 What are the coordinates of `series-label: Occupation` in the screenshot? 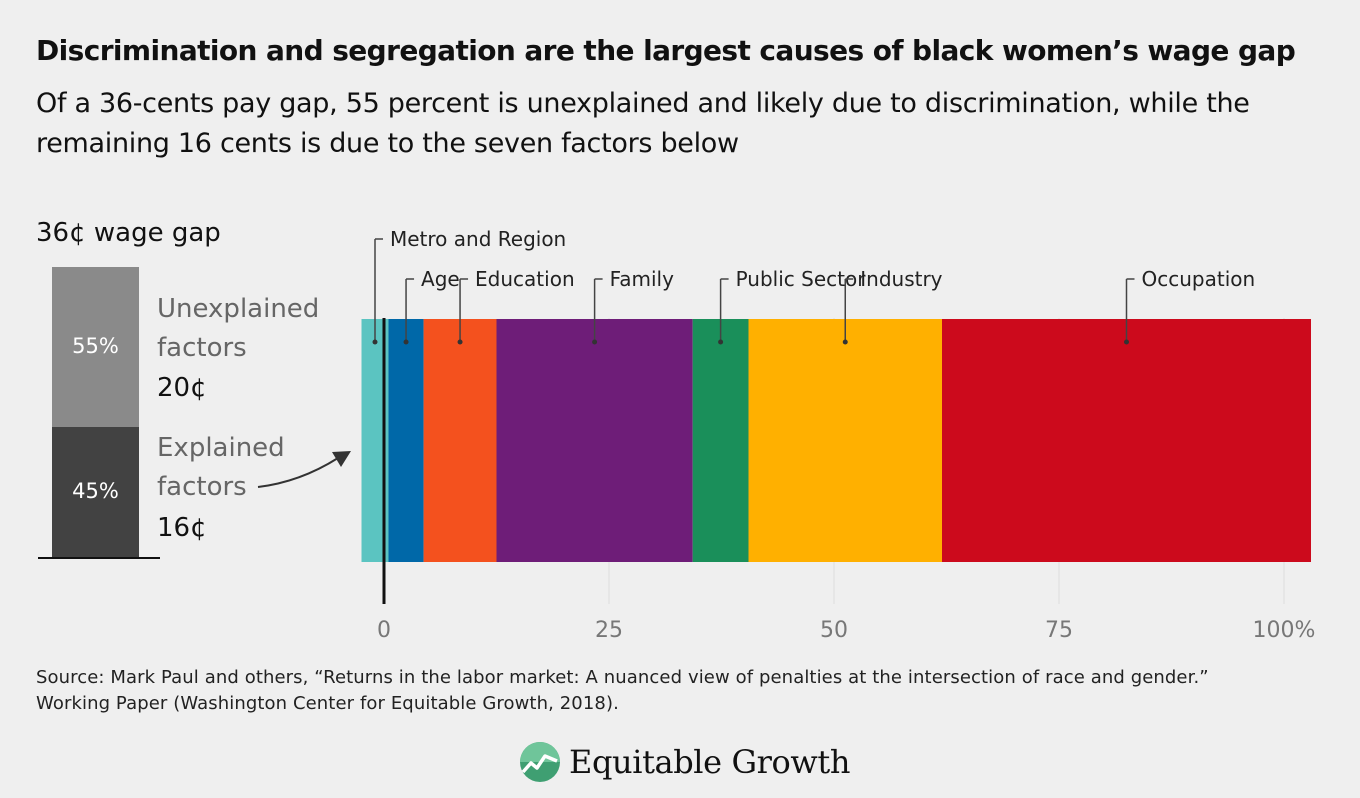 It's located at (1199, 279).